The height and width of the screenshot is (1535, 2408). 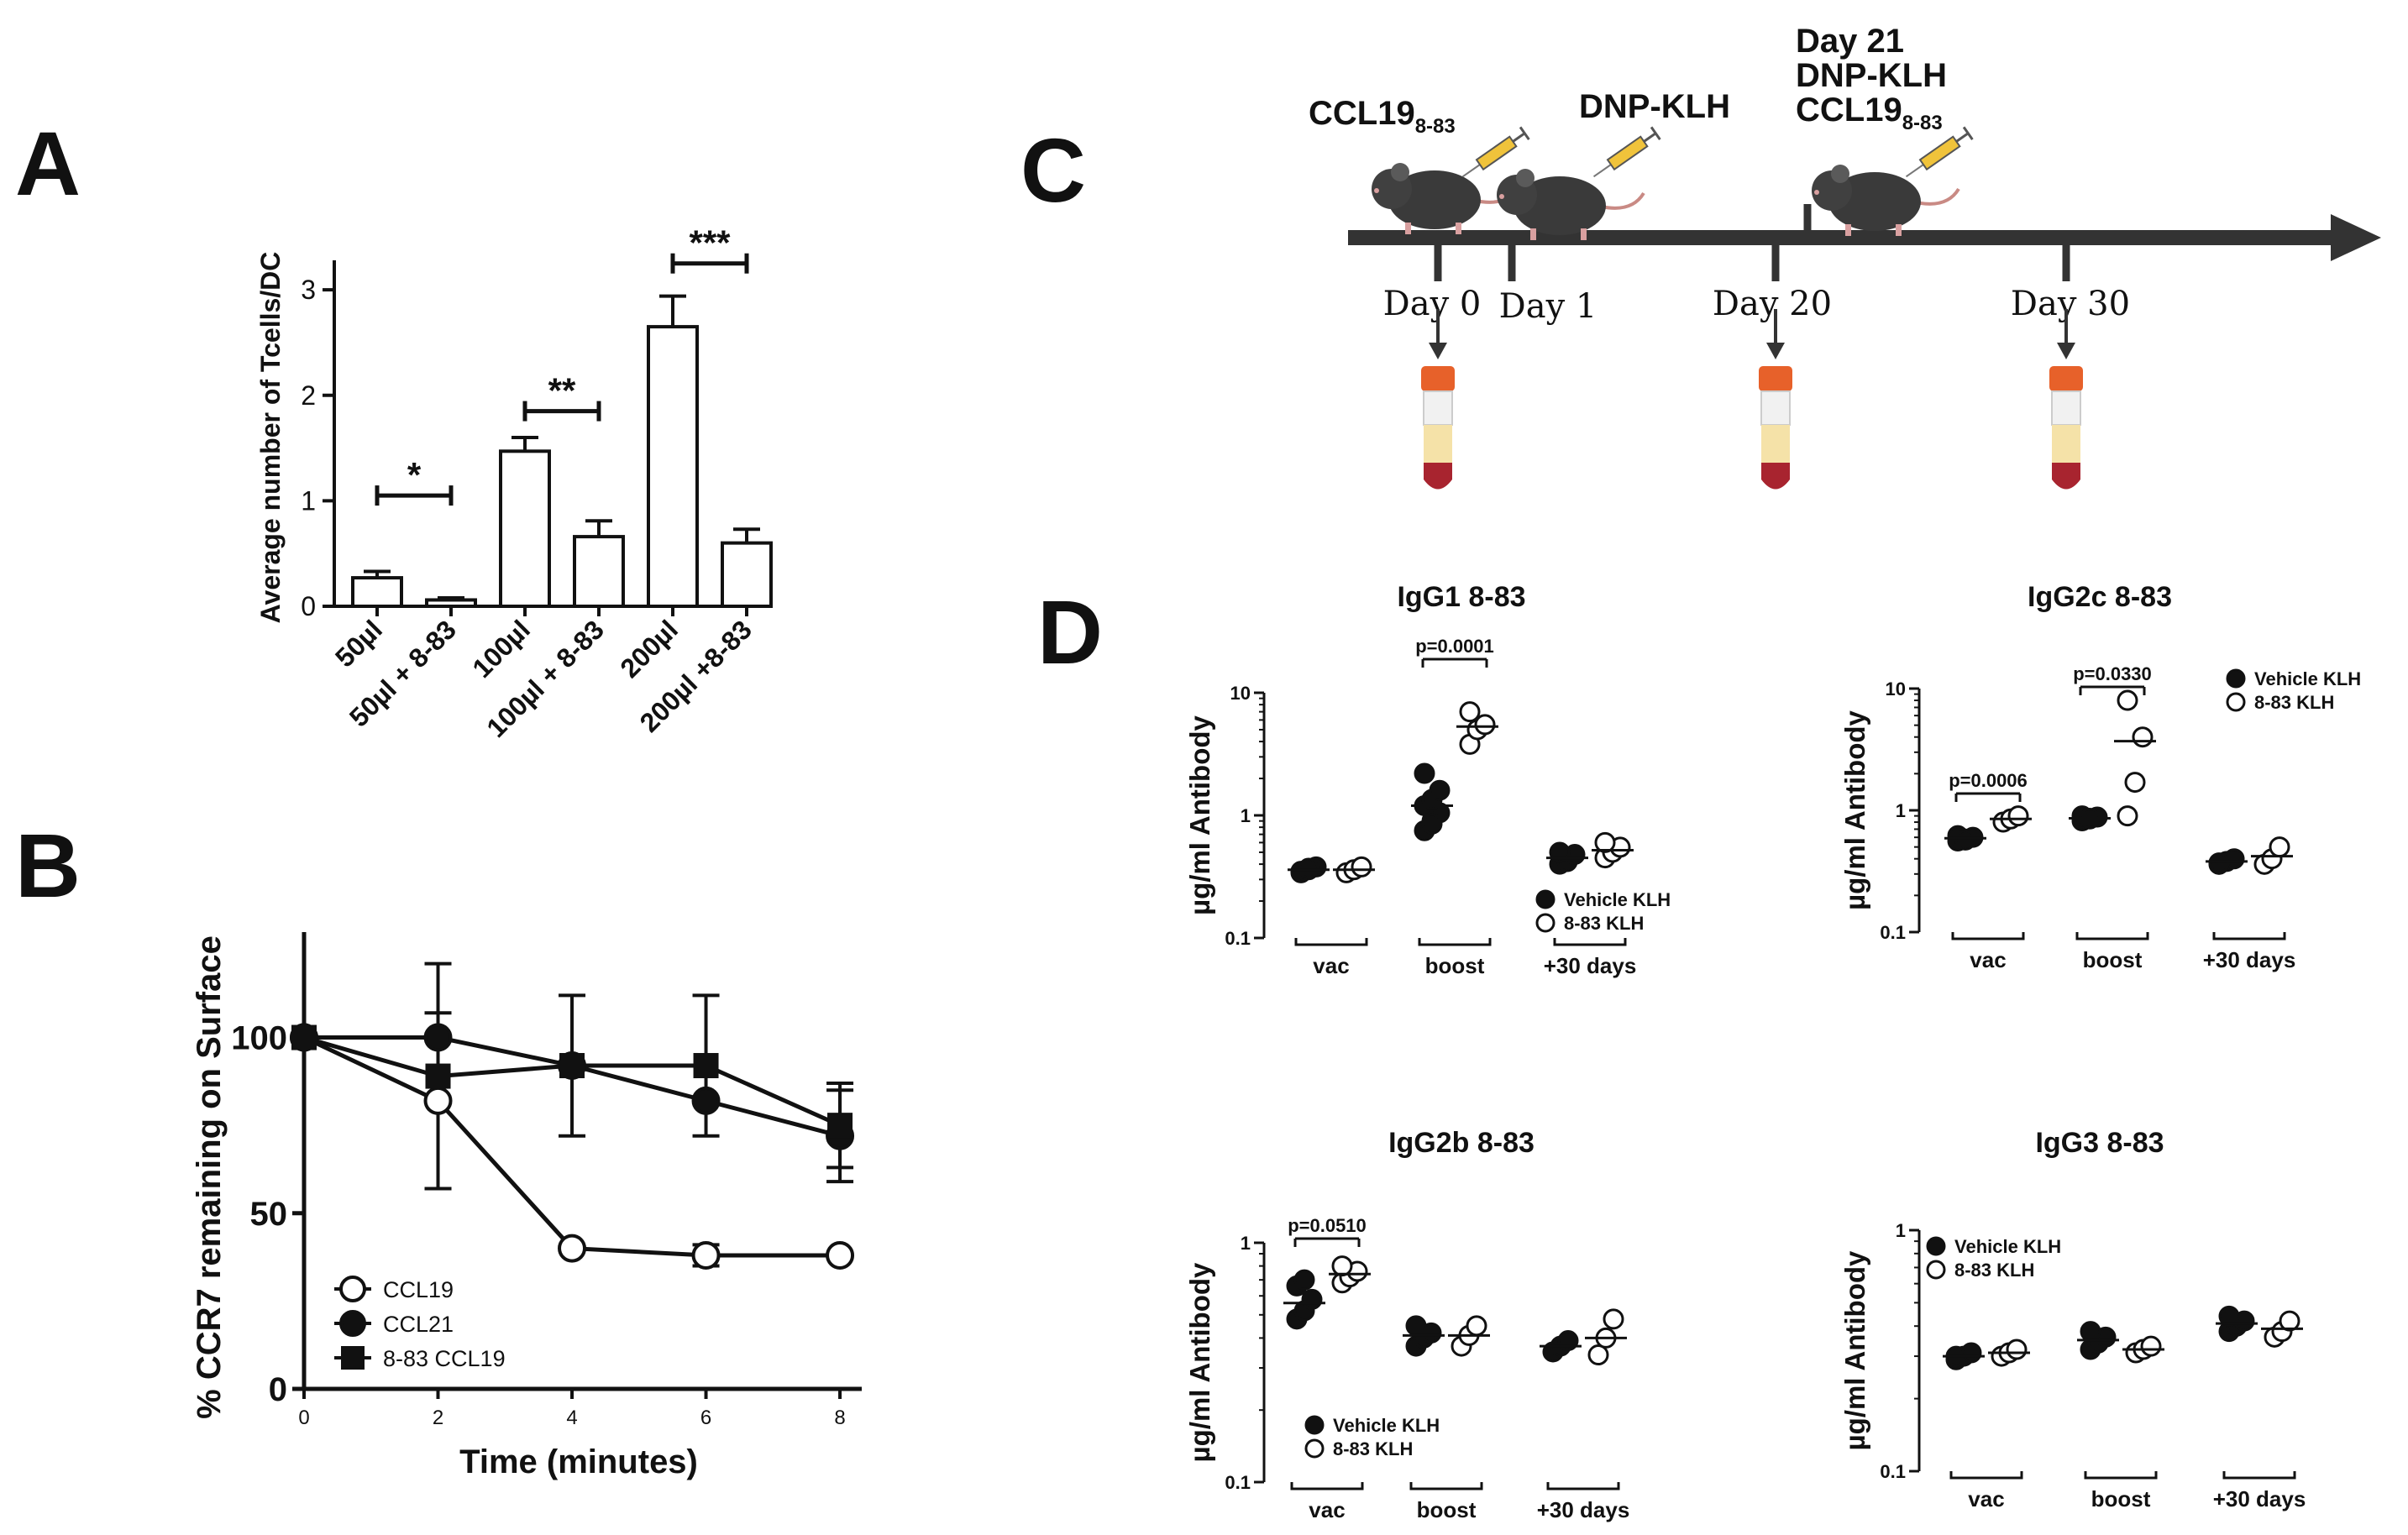 What do you see at coordinates (1772, 304) in the screenshot?
I see `day-label: Day 20` at bounding box center [1772, 304].